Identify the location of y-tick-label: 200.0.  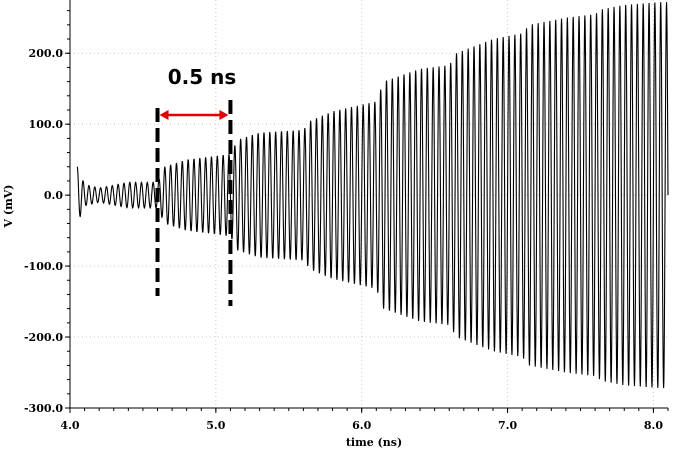
(46, 53).